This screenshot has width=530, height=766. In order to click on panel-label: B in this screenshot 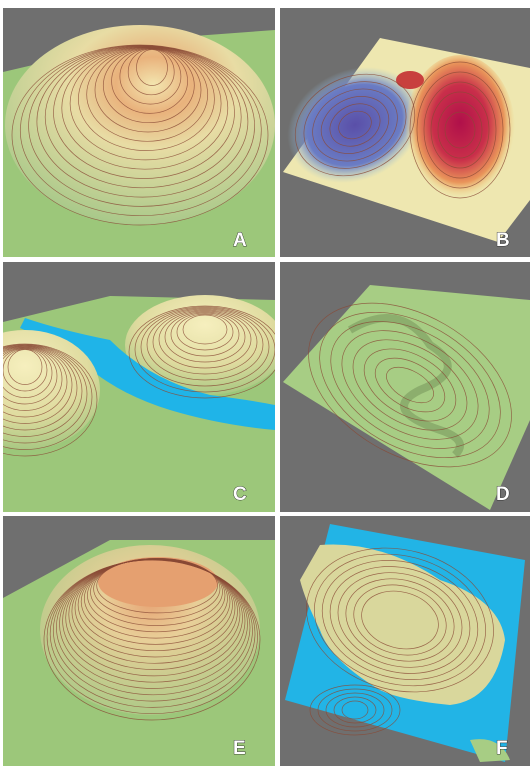, I will do `click(503, 240)`.